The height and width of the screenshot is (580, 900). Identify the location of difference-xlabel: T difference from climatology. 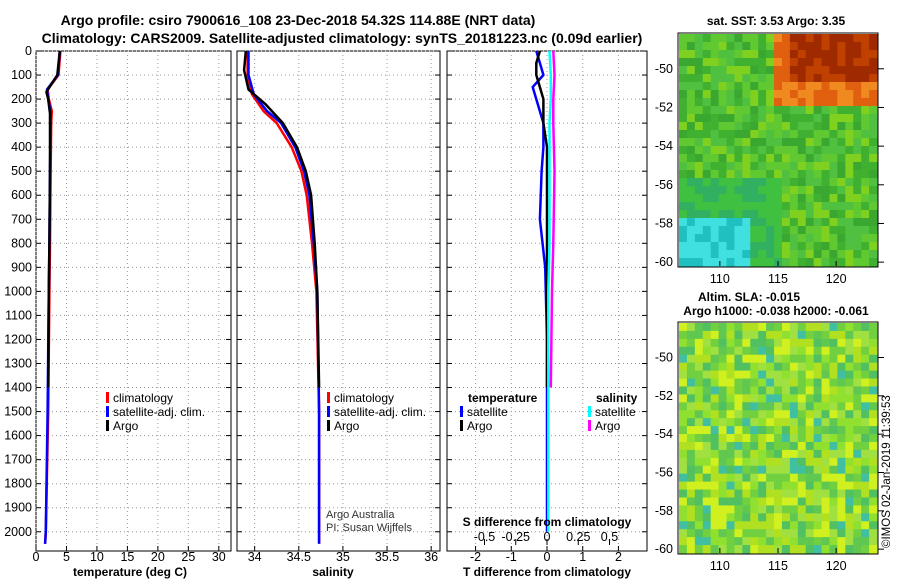
(547, 572).